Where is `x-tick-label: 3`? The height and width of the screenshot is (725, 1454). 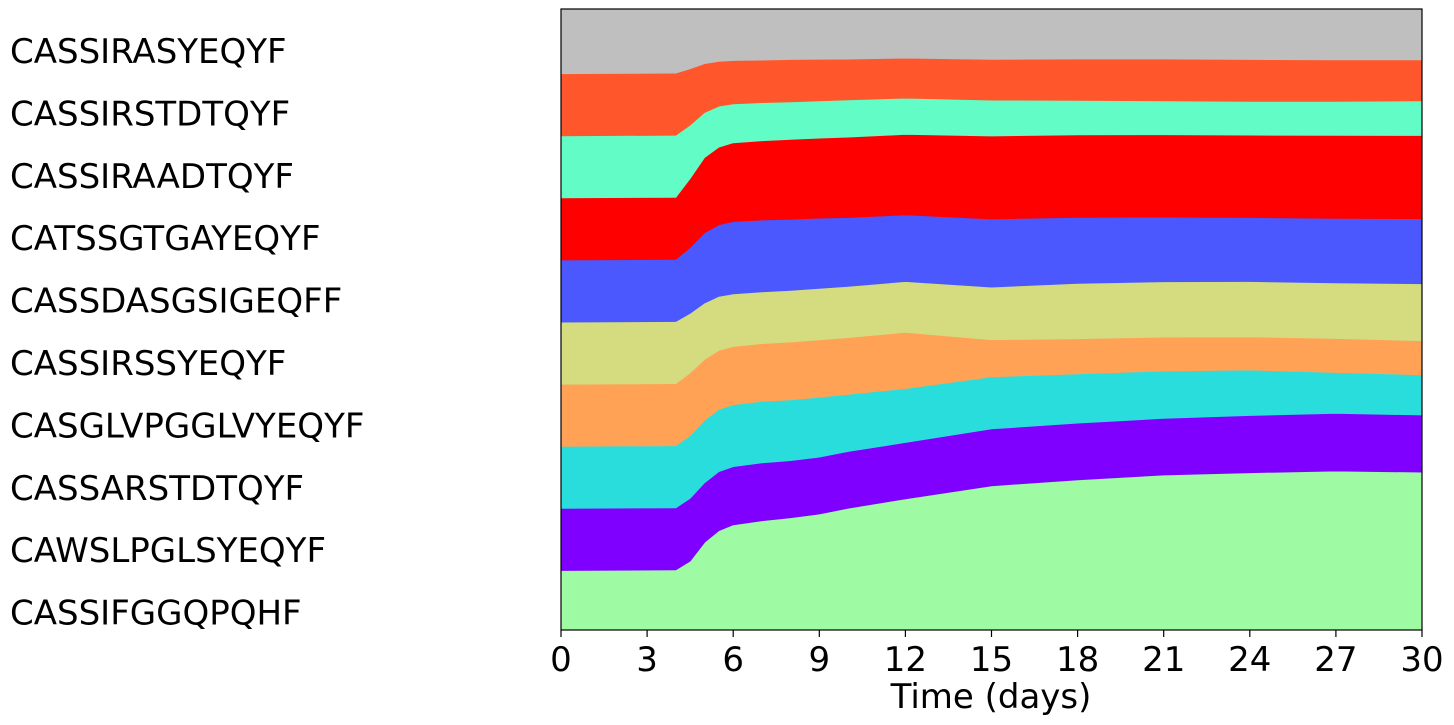
x-tick-label: 3 is located at coordinates (647, 660).